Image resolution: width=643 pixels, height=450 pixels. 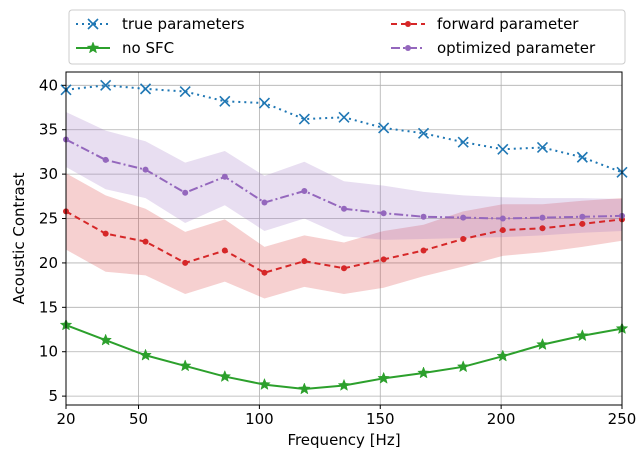 What do you see at coordinates (48, 352) in the screenshot?
I see `y-tick-label: 10` at bounding box center [48, 352].